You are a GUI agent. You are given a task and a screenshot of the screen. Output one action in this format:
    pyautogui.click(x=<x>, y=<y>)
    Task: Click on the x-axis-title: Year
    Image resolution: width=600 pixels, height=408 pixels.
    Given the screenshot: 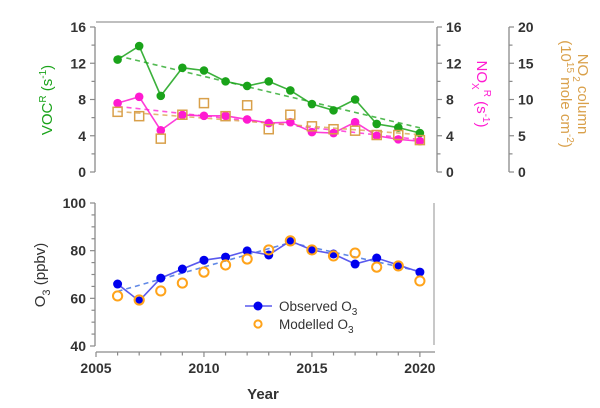 What is the action you would take?
    pyautogui.click(x=263, y=394)
    